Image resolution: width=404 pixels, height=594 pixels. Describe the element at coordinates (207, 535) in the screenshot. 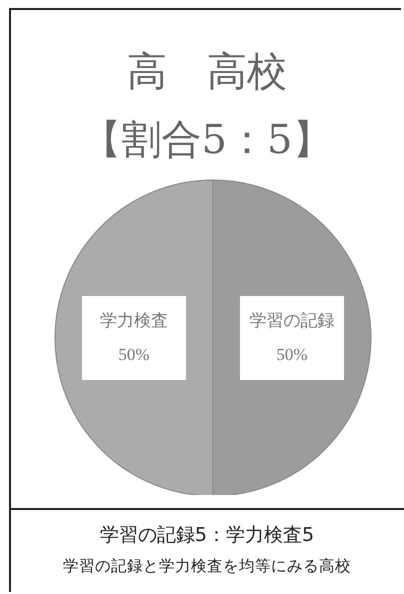

I see `text: 学習の記録5：学力検査5` at that location.